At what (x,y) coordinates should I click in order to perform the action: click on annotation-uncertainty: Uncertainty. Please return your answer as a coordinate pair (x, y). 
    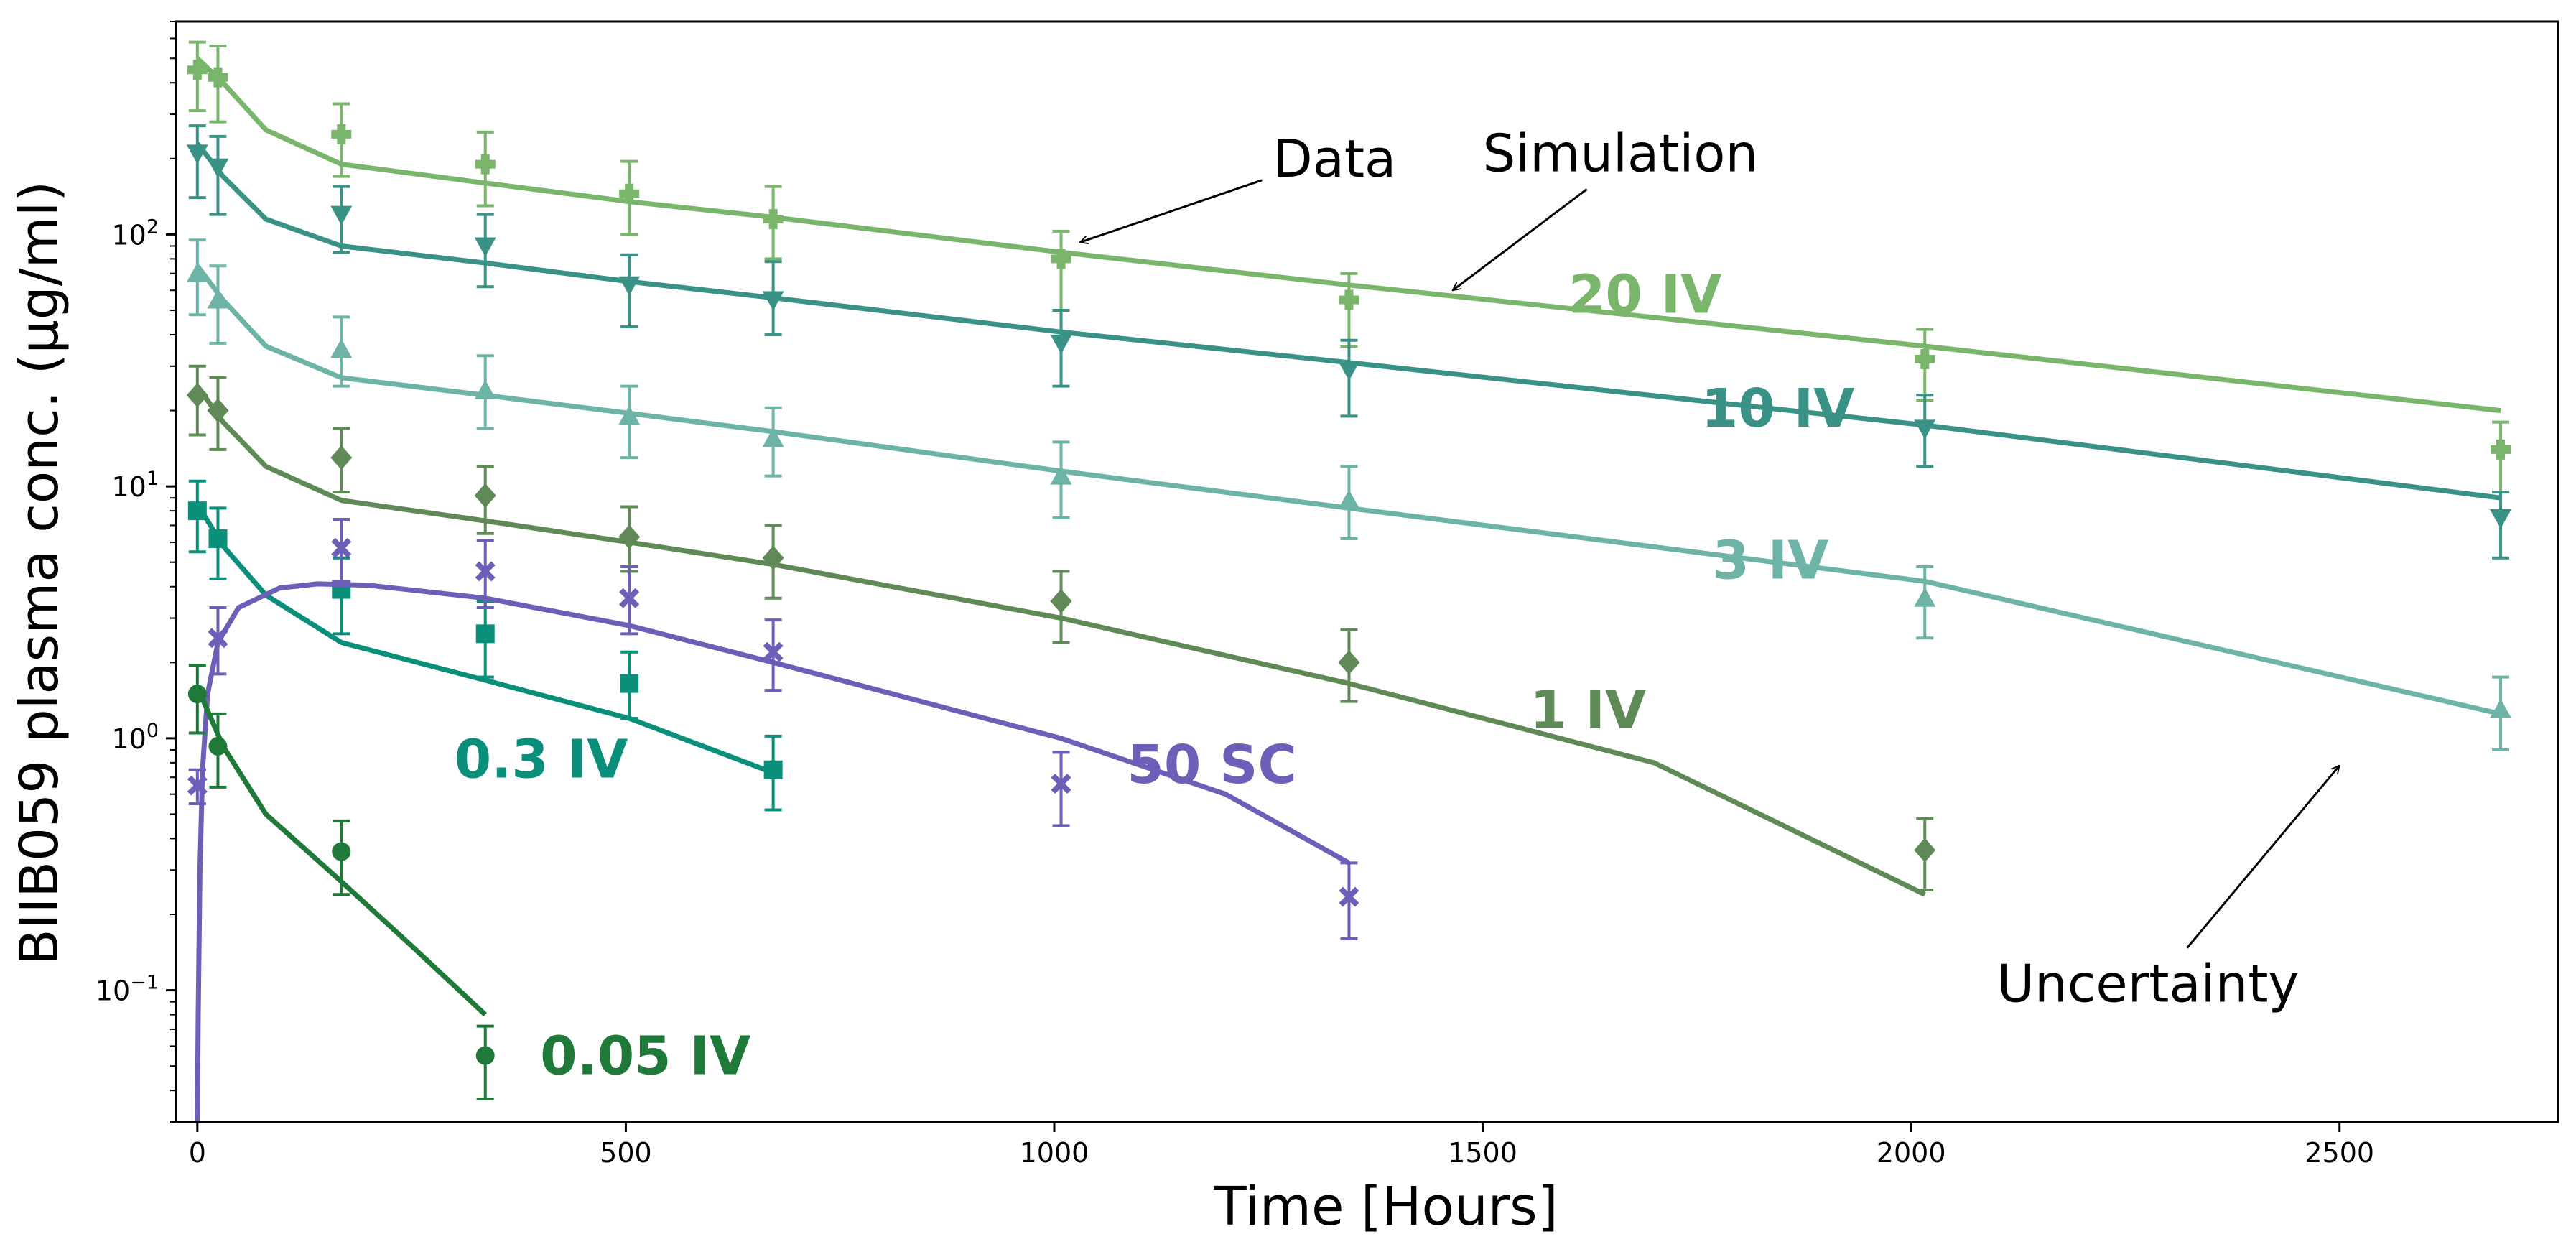
    Looking at the image, I should click on (2147, 984).